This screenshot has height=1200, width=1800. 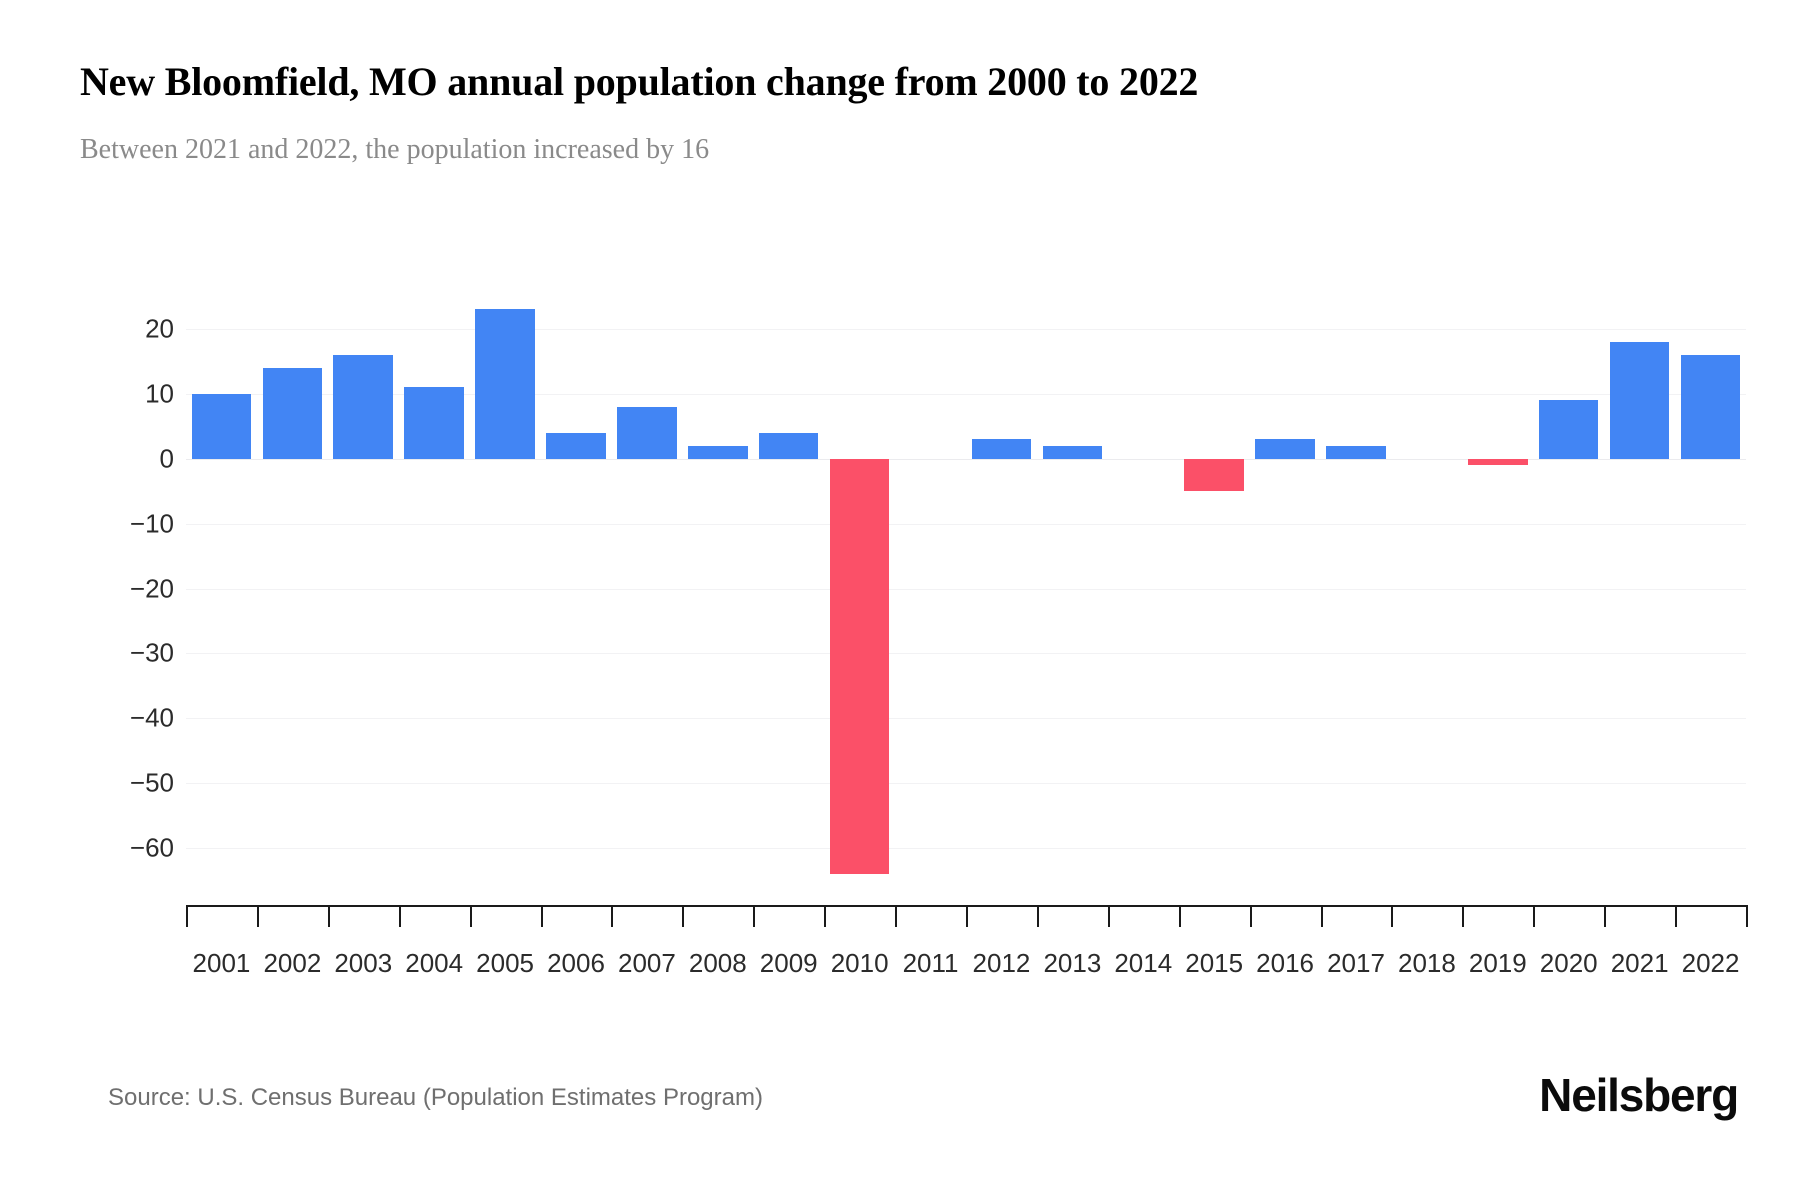 I want to click on x-axis-tick-label: 2001, so click(x=221, y=963).